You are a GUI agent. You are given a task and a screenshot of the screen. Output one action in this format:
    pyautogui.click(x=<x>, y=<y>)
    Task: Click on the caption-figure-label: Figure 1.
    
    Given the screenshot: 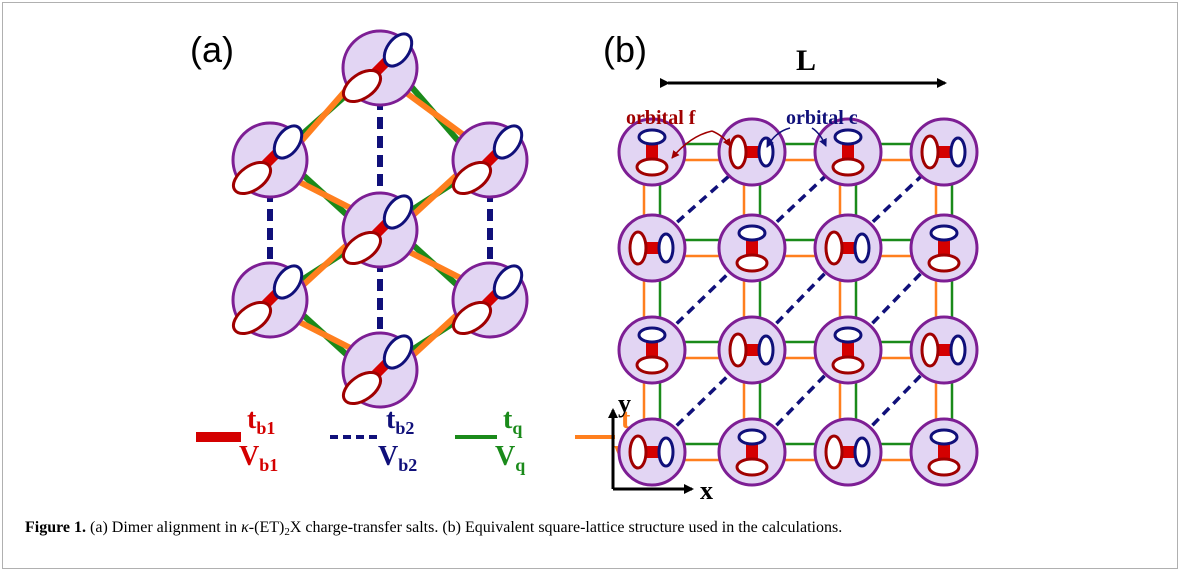 What is the action you would take?
    pyautogui.click(x=56, y=527)
    